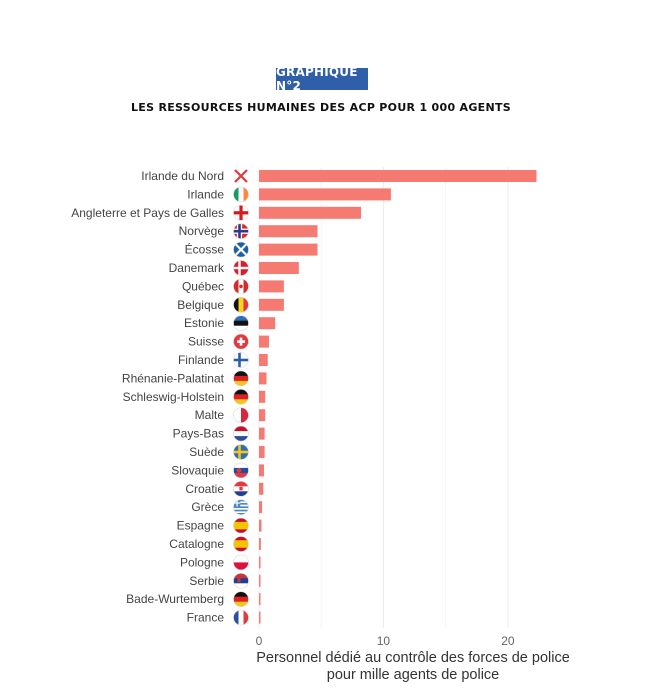 Image resolution: width=662 pixels, height=700 pixels. What do you see at coordinates (201, 526) in the screenshot?
I see `category-label: Espagne` at bounding box center [201, 526].